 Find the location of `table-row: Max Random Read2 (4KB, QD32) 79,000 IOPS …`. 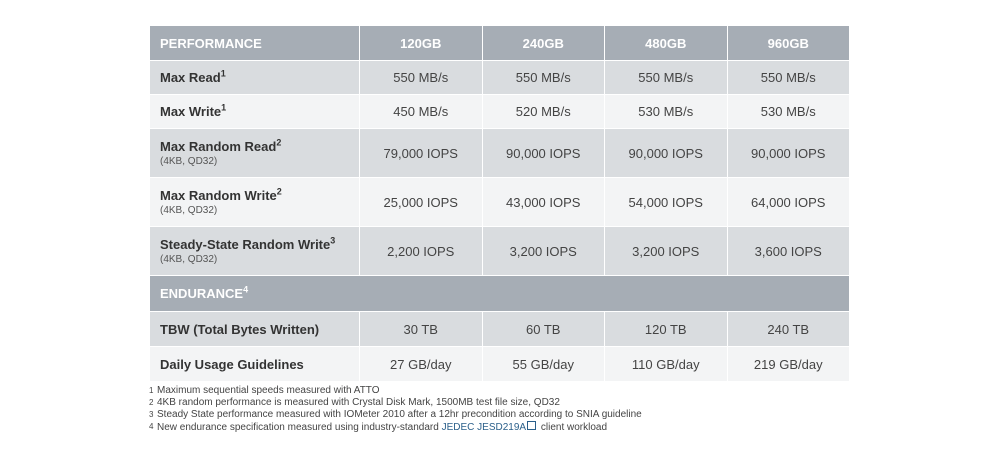

table-row: Max Random Read2 (4KB, QD32) 79,000 IOPS … is located at coordinates (499, 153).